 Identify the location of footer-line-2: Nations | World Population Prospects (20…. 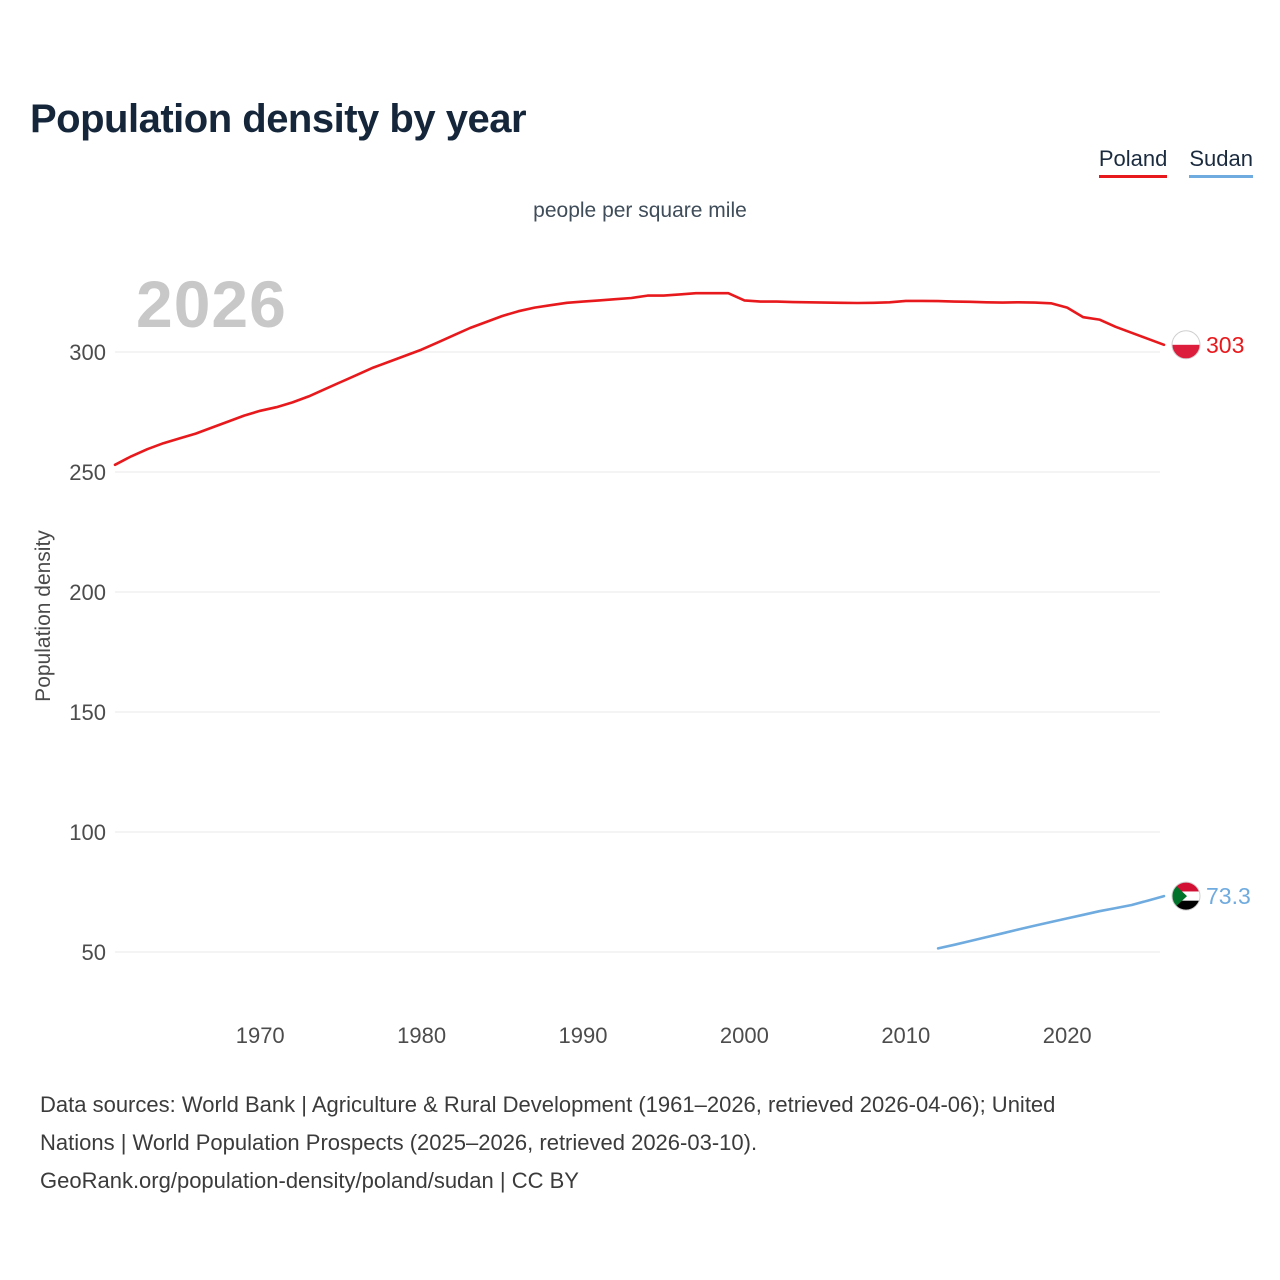
(399, 1142).